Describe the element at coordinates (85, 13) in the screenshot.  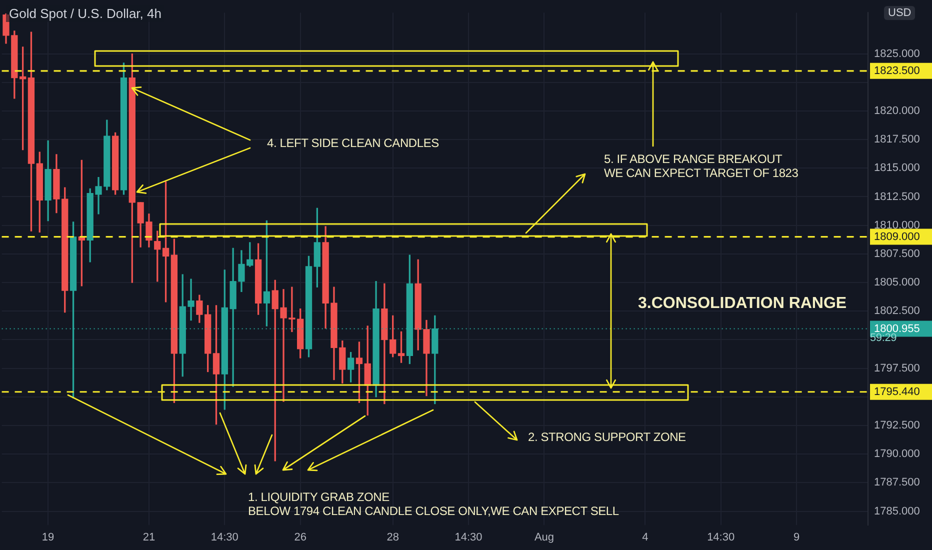
I see `chart-title: Gold Spot / U.S. Dollar, 4h` at that location.